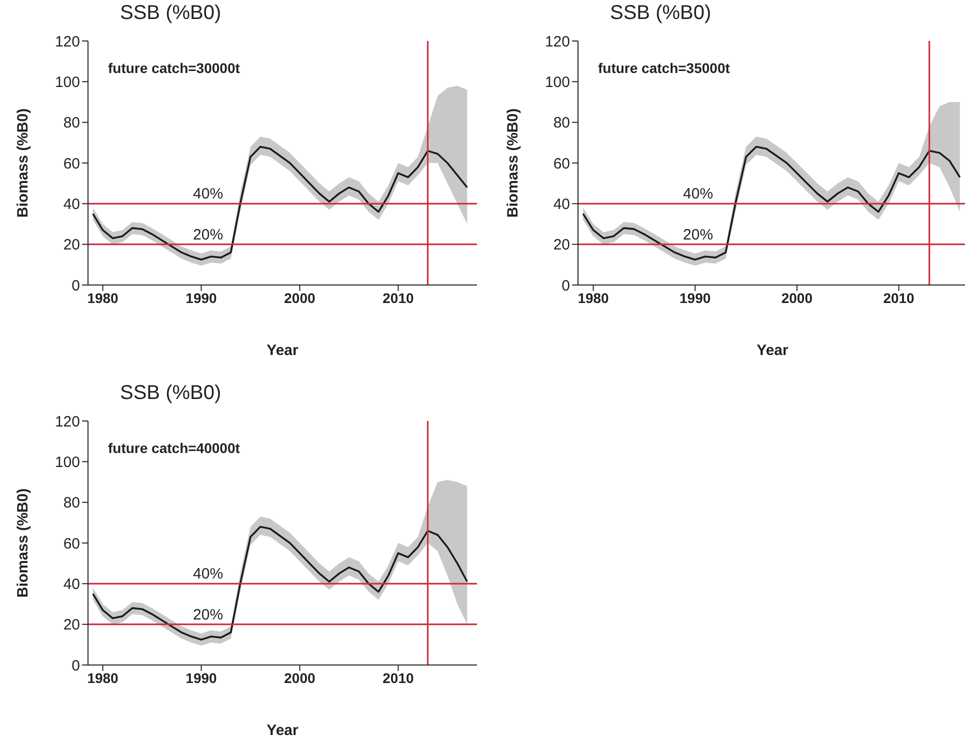  Describe the element at coordinates (174, 68) in the screenshot. I see `annotation: future catch=30000t` at that location.